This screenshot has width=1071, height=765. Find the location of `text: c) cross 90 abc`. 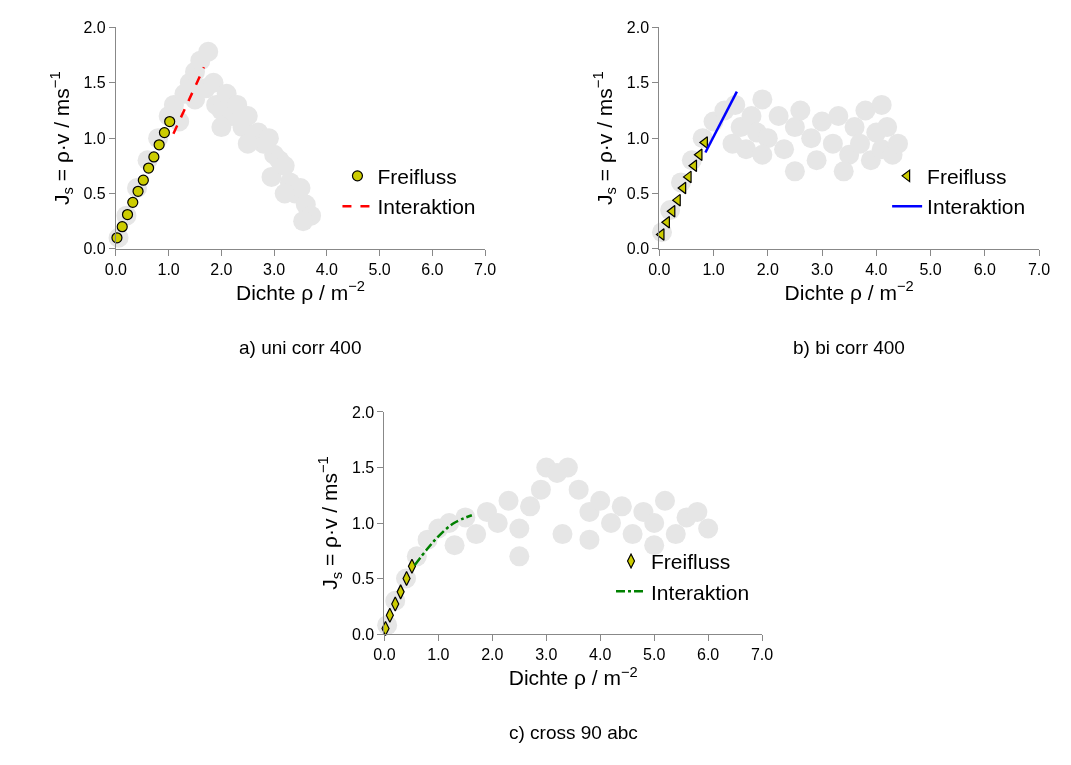

text: c) cross 90 abc is located at coordinates (573, 732).